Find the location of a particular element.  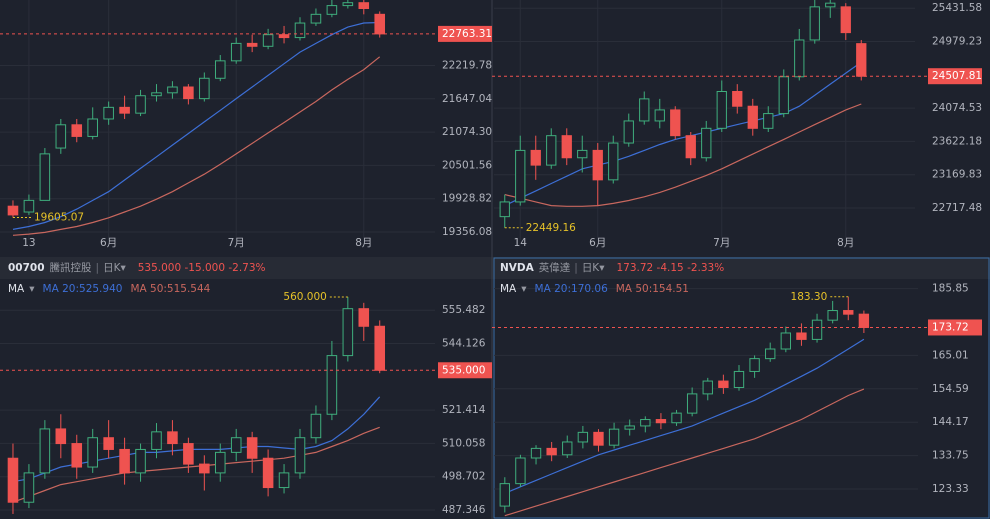

y-tick-label: 21074.30 is located at coordinates (467, 132).